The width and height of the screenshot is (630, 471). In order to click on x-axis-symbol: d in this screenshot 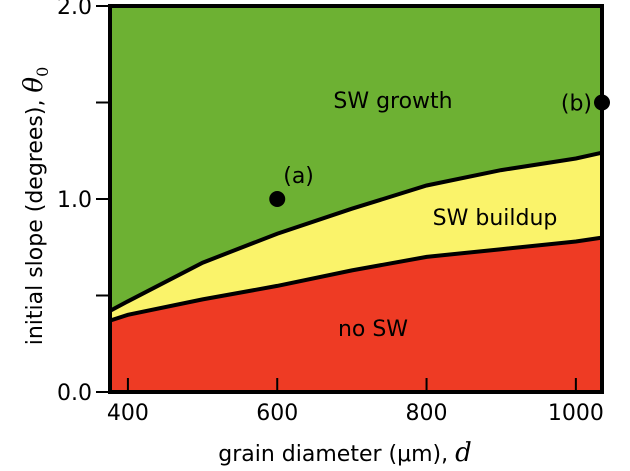, I will do `click(463, 453)`.